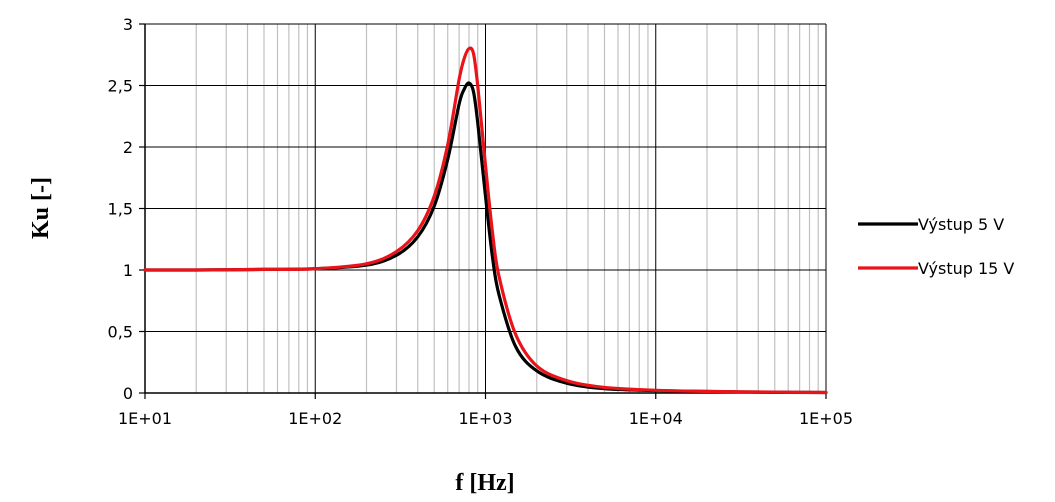 The width and height of the screenshot is (1055, 502). Describe the element at coordinates (484, 483) in the screenshot. I see `x-axis-title: f [Hz]` at that location.